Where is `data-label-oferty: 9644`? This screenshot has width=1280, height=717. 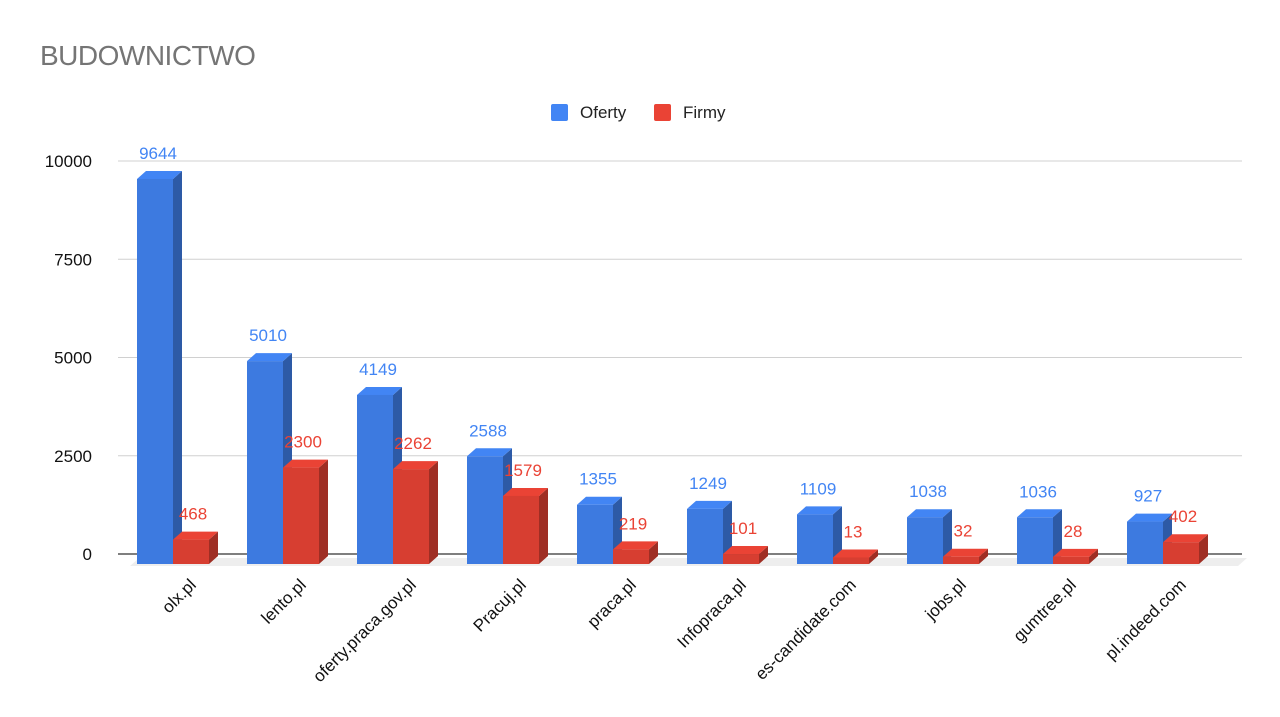
data-label-oferty: 9644 is located at coordinates (158, 153).